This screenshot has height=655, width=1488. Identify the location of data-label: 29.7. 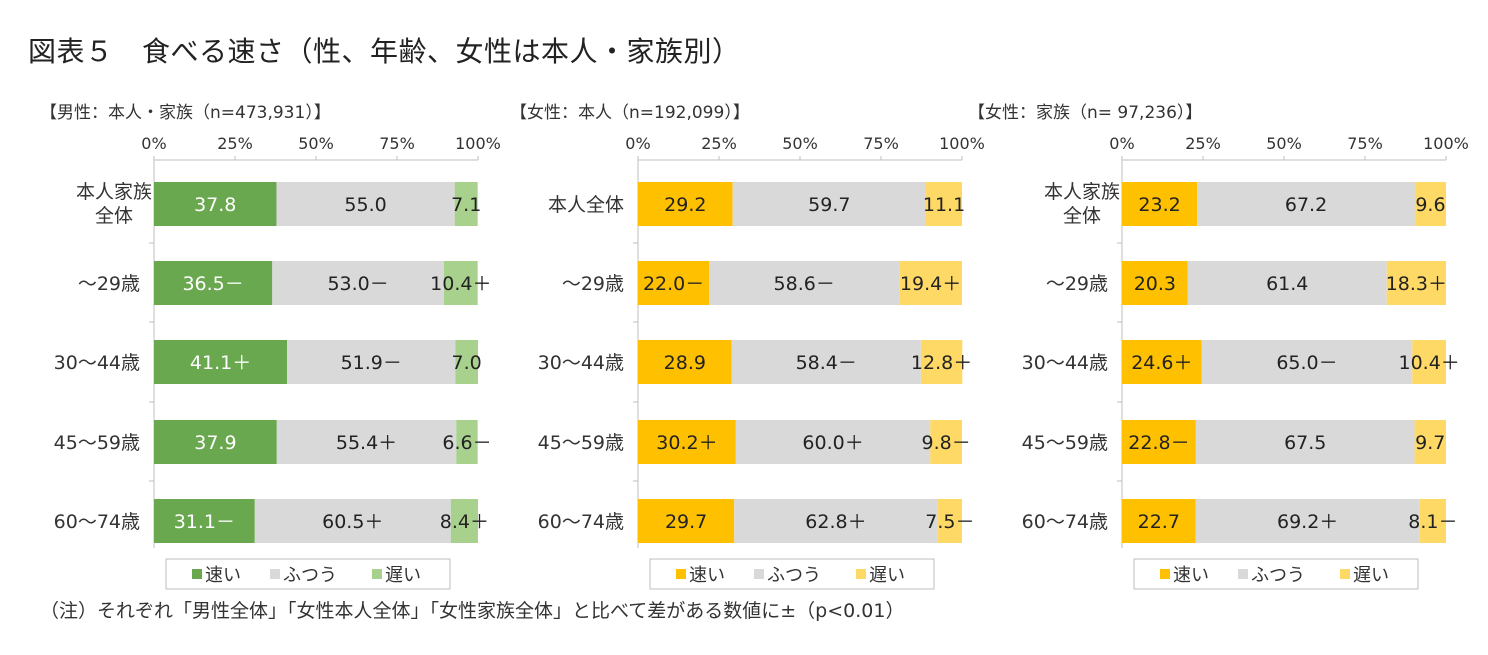
(686, 522).